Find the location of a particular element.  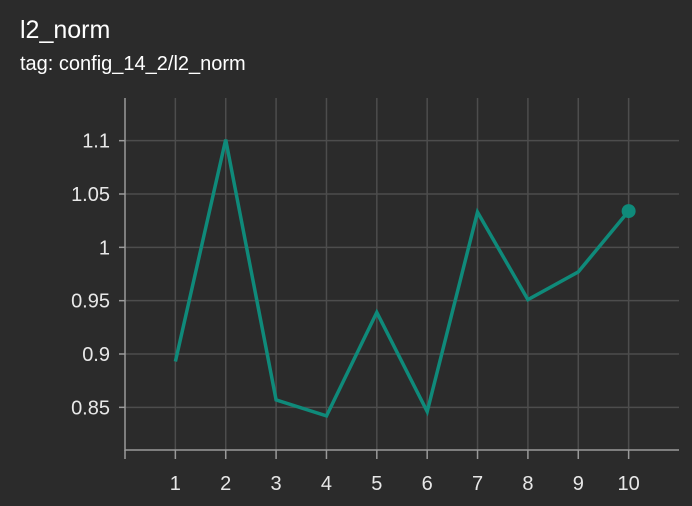

y-tick-label: 0.85 is located at coordinates (90, 408).